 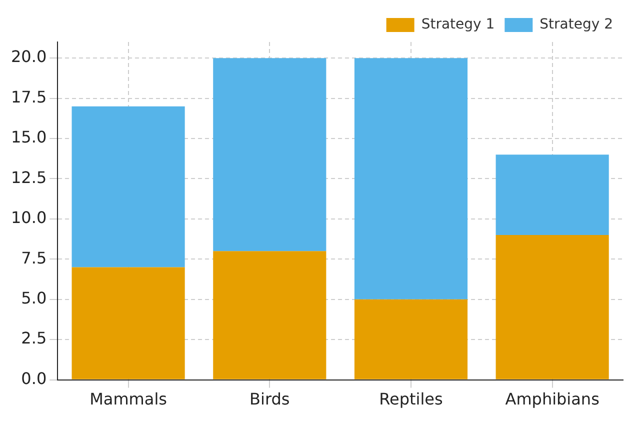 What do you see at coordinates (576, 24) in the screenshot?
I see `legend-label: Strategy 2` at bounding box center [576, 24].